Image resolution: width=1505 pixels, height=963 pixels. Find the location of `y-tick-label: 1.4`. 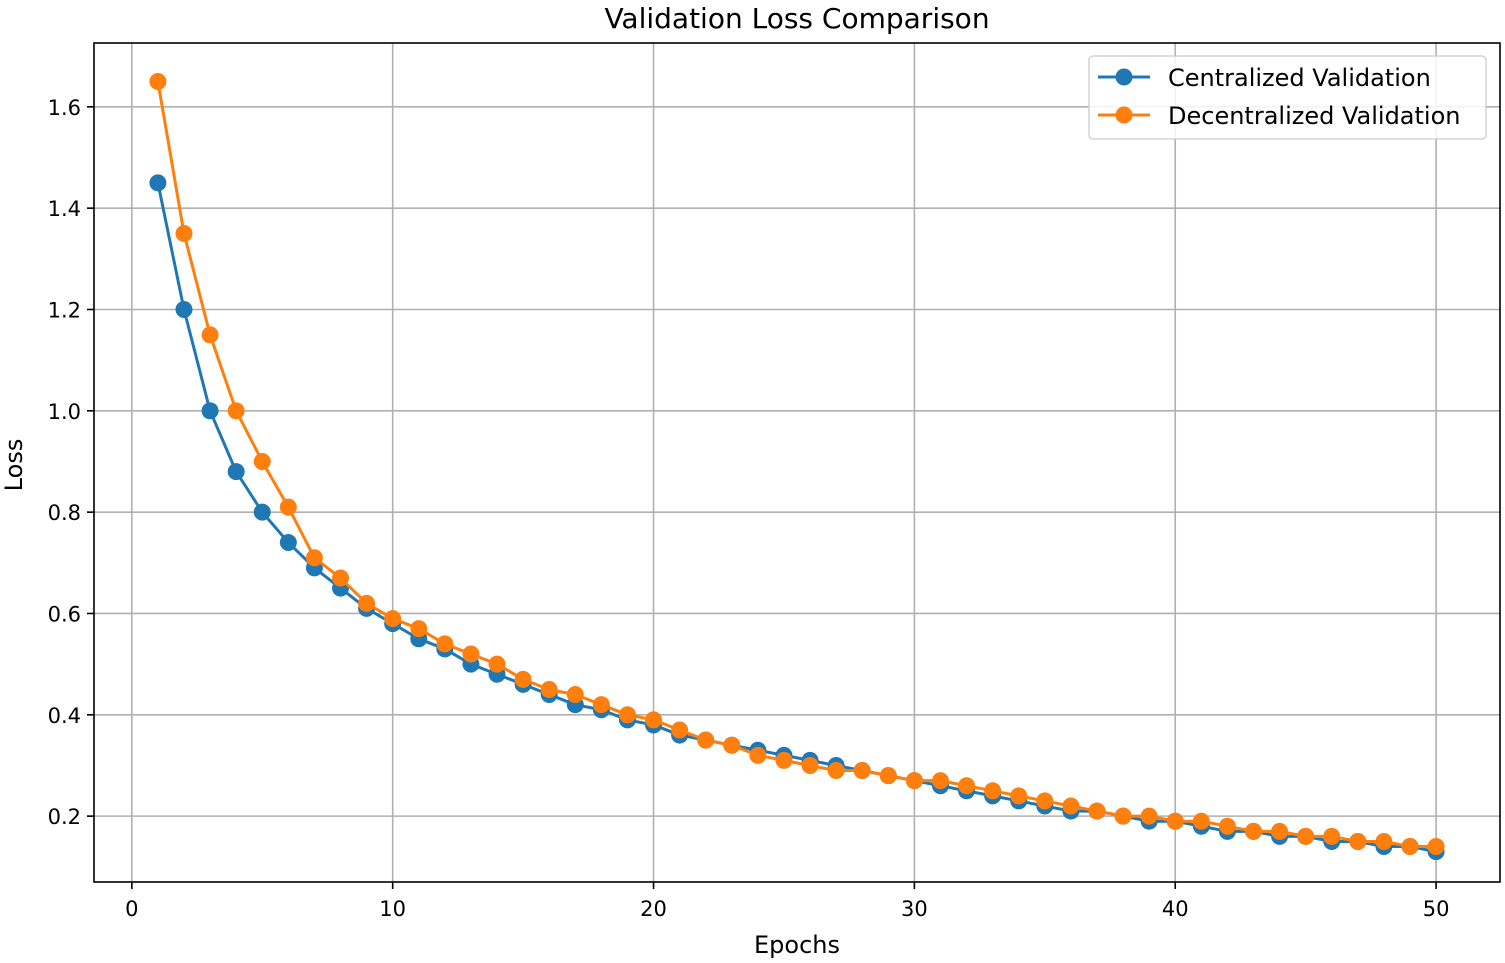

y-tick-label: 1.4 is located at coordinates (64, 209).